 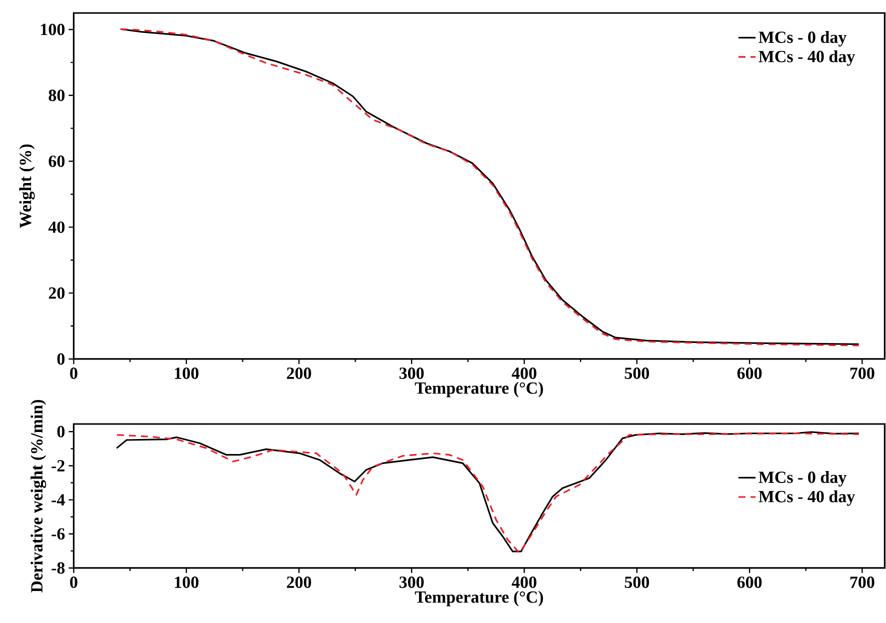 I want to click on y-tick-label: -8, so click(x=58, y=568).